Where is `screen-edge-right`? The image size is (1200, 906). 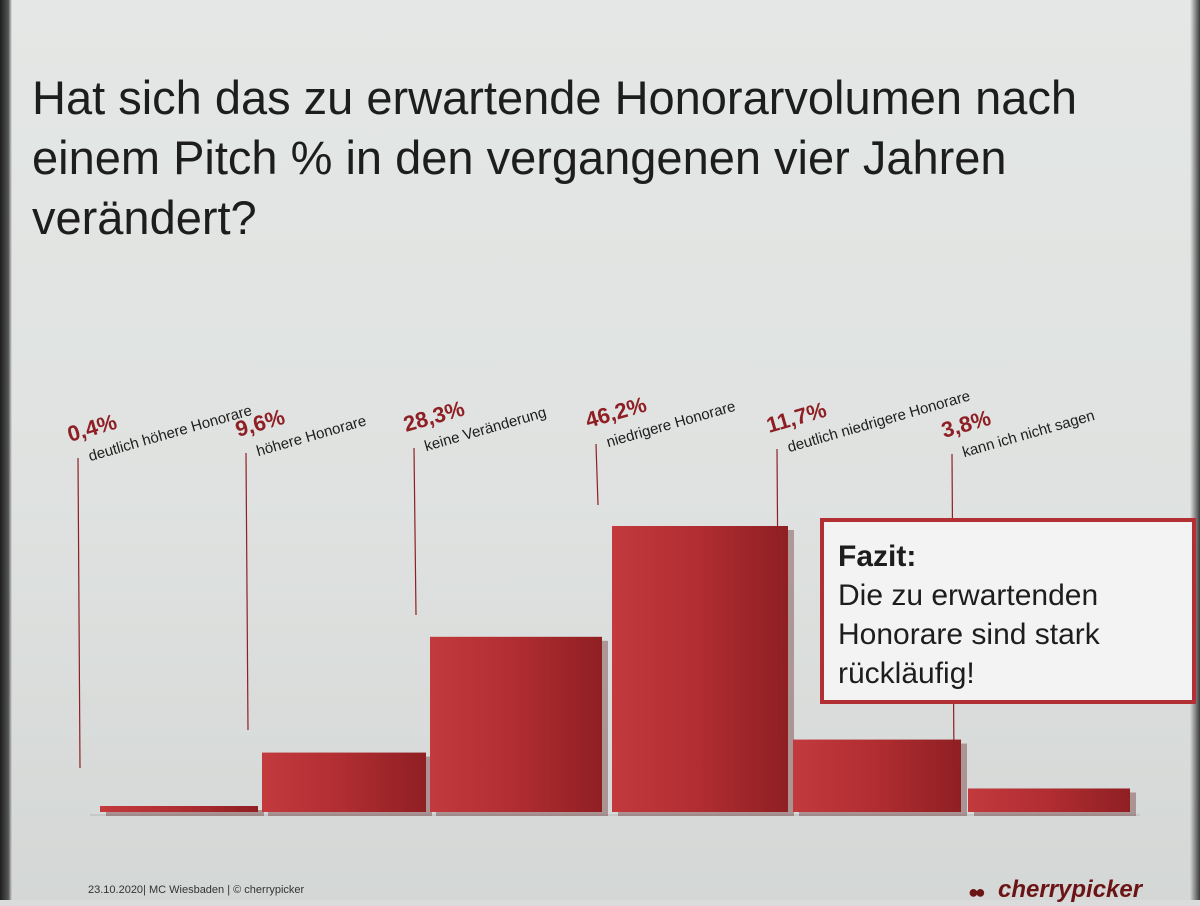 screen-edge-right is located at coordinates (1195, 450).